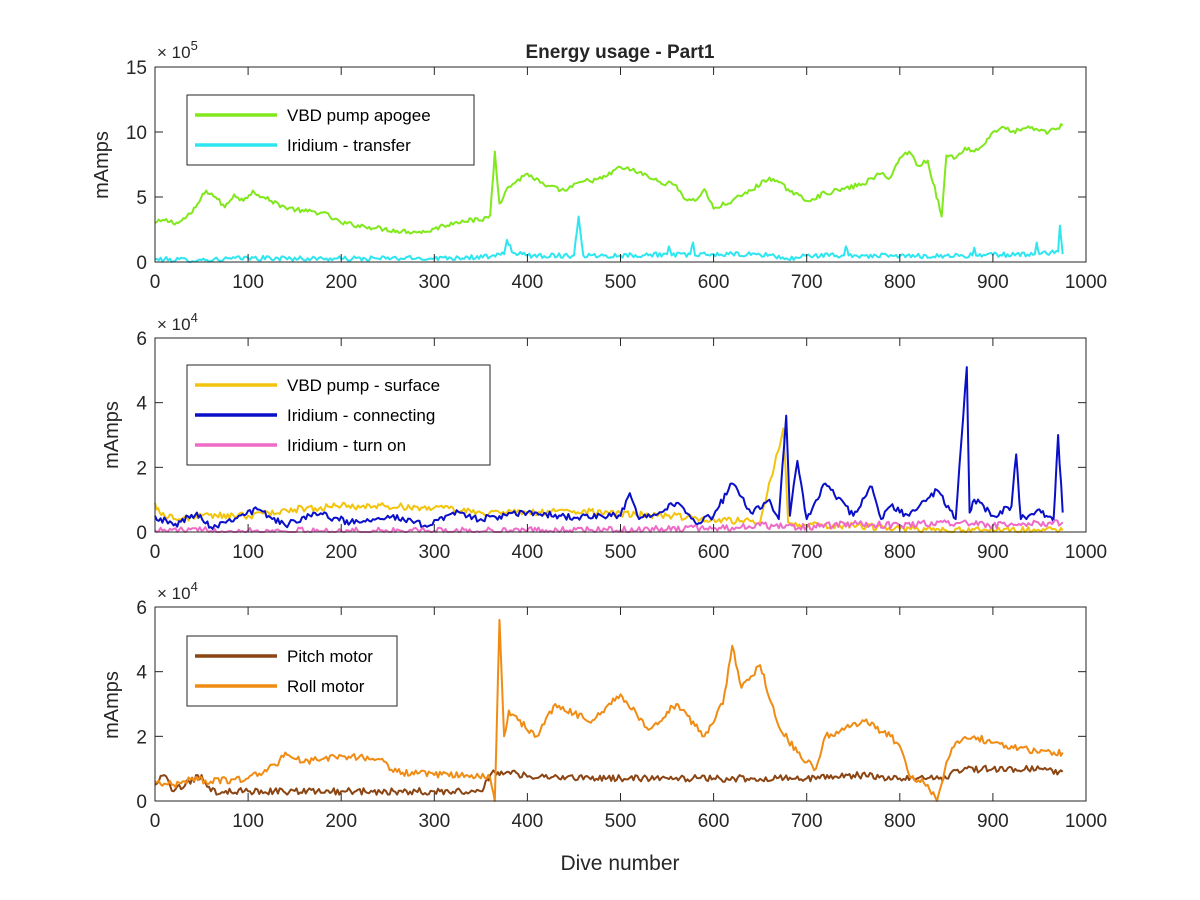 The image size is (1200, 900). Describe the element at coordinates (141, 198) in the screenshot. I see `y-tick-label: 5` at that location.